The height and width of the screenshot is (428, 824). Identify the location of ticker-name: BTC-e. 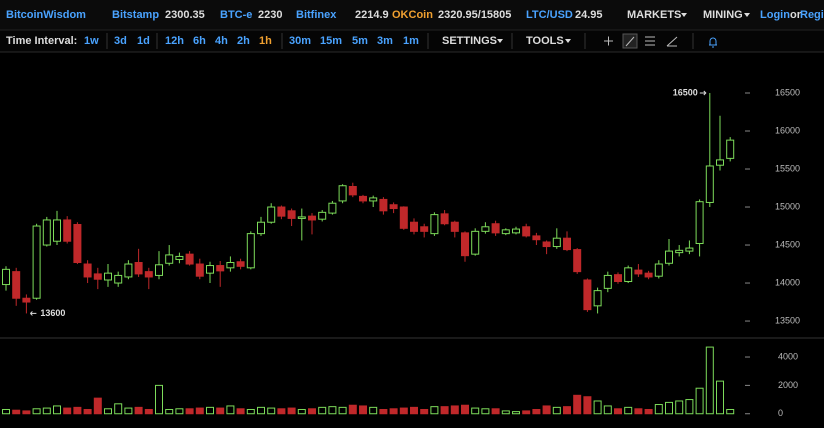
(236, 15).